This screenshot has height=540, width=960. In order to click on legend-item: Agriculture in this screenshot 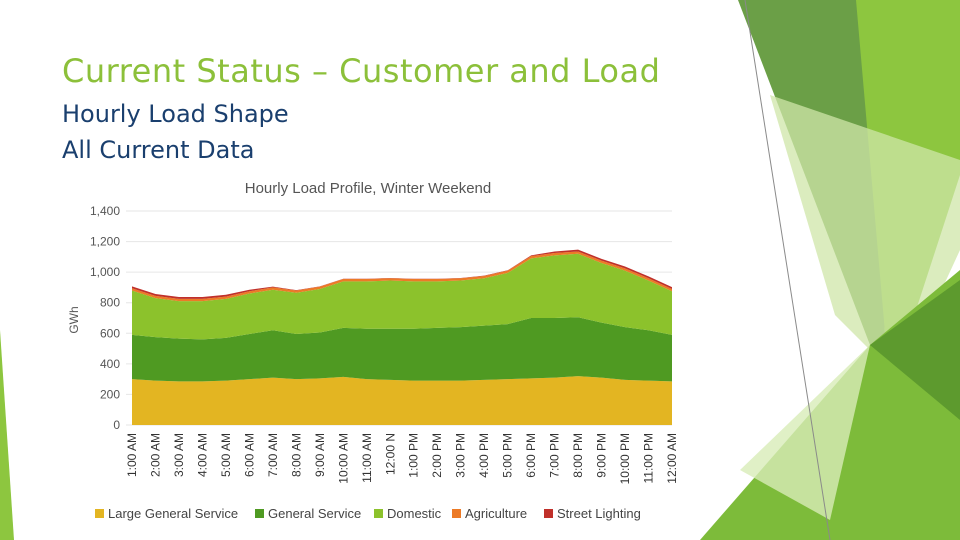, I will do `click(489, 513)`.